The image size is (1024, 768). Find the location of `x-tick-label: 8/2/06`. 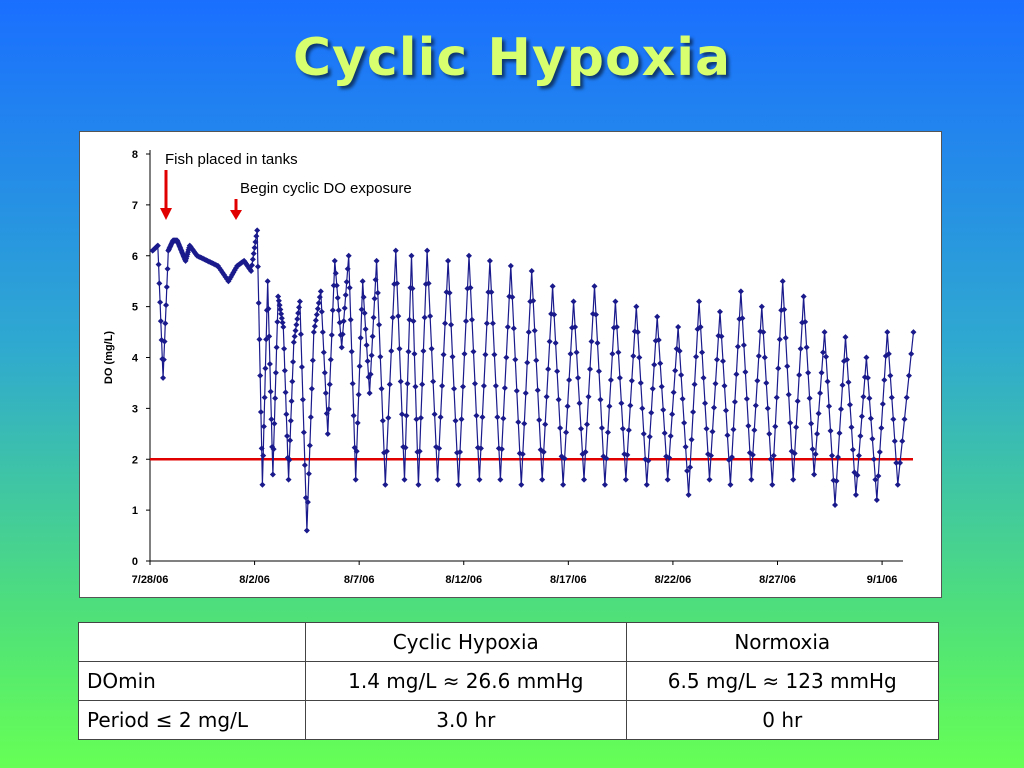

x-tick-label: 8/2/06 is located at coordinates (254, 580).